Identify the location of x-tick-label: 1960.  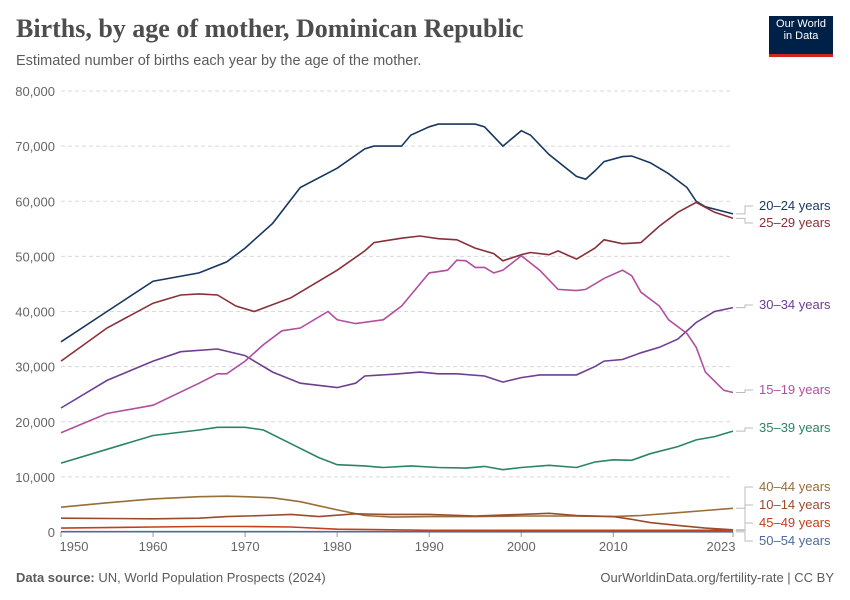
(153, 546).